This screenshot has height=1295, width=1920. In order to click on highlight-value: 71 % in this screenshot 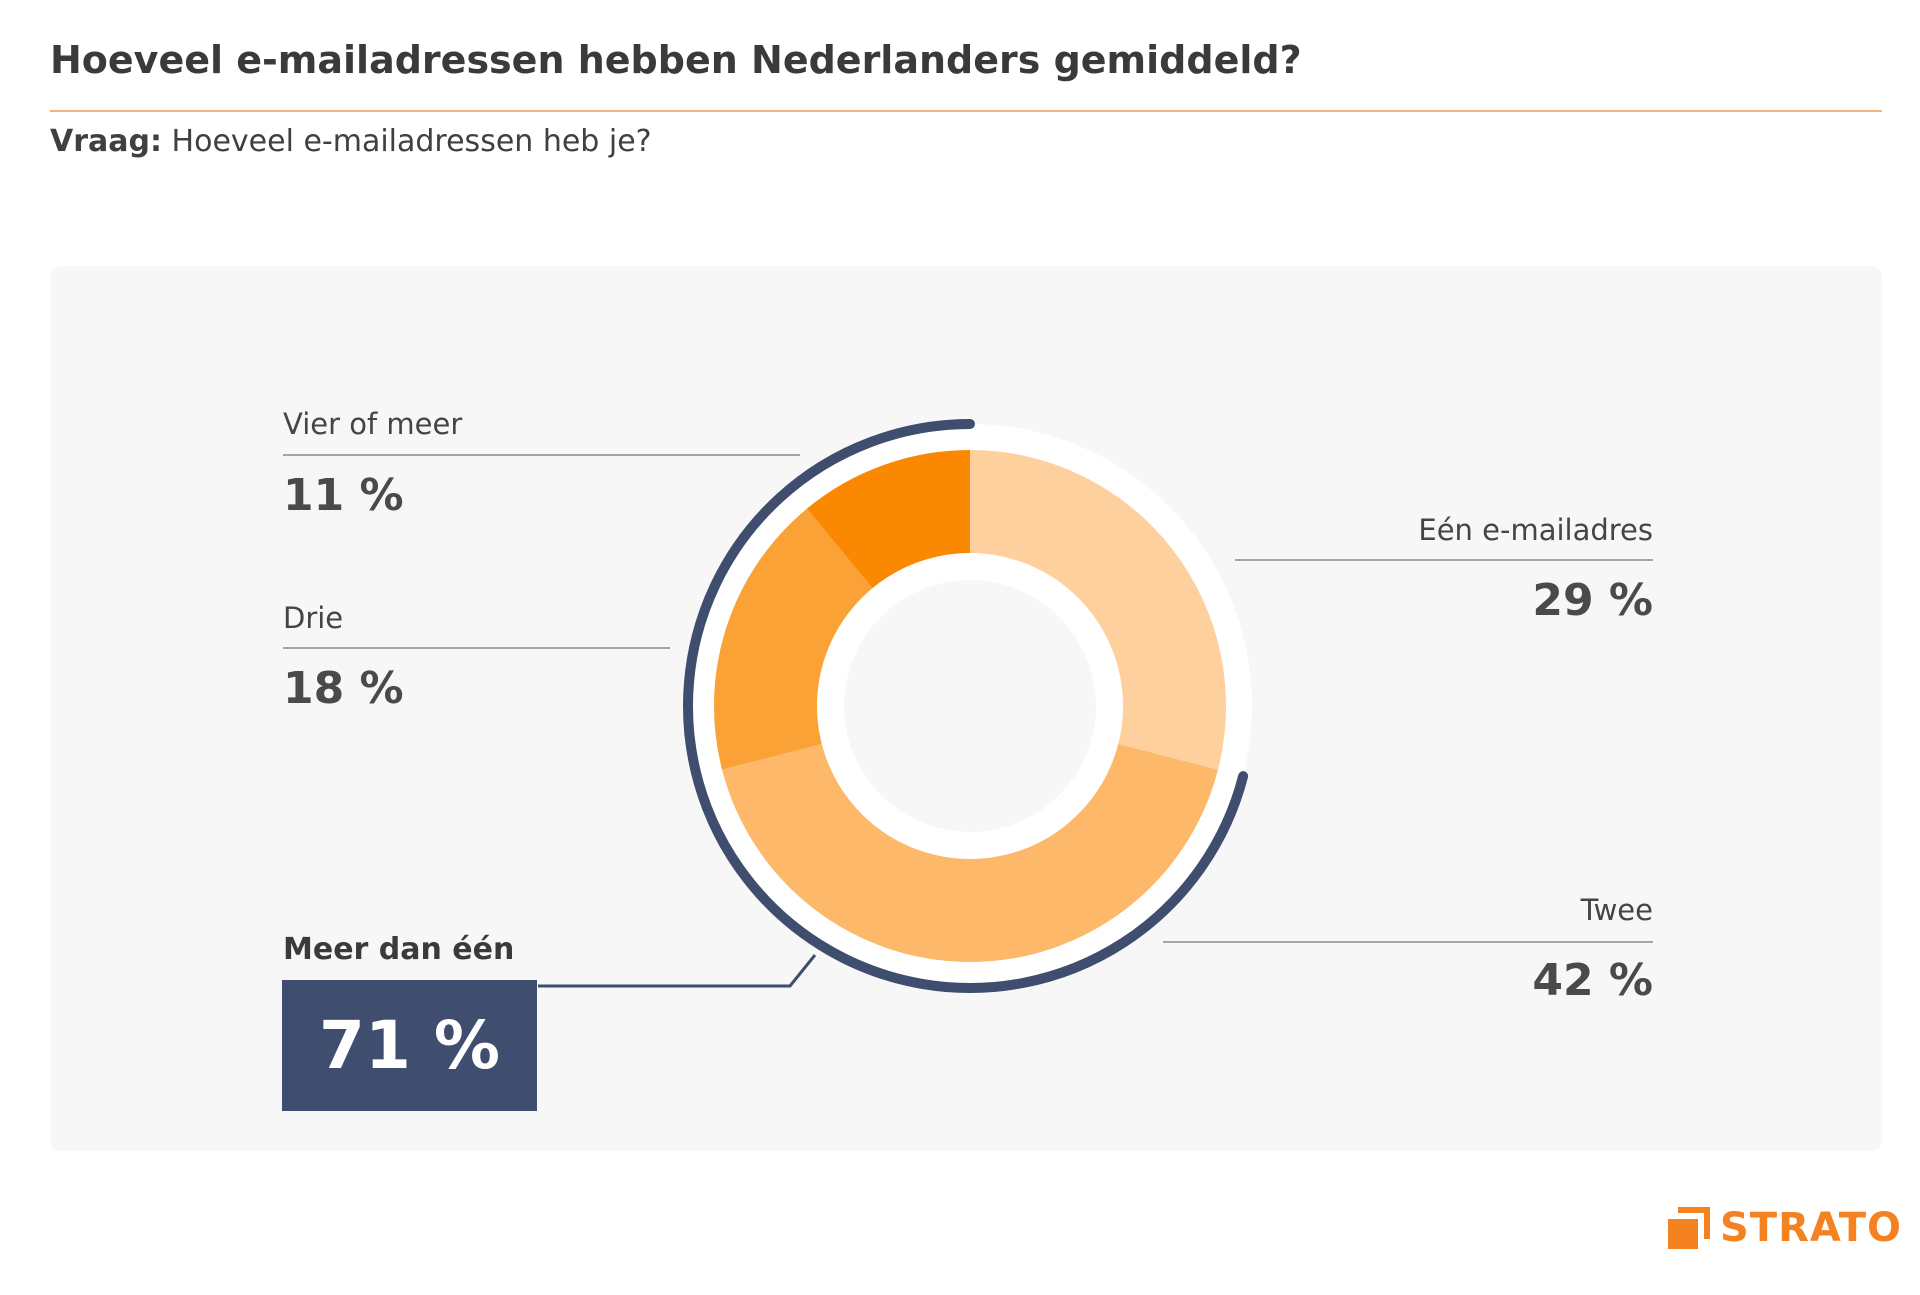, I will do `click(409, 1045)`.